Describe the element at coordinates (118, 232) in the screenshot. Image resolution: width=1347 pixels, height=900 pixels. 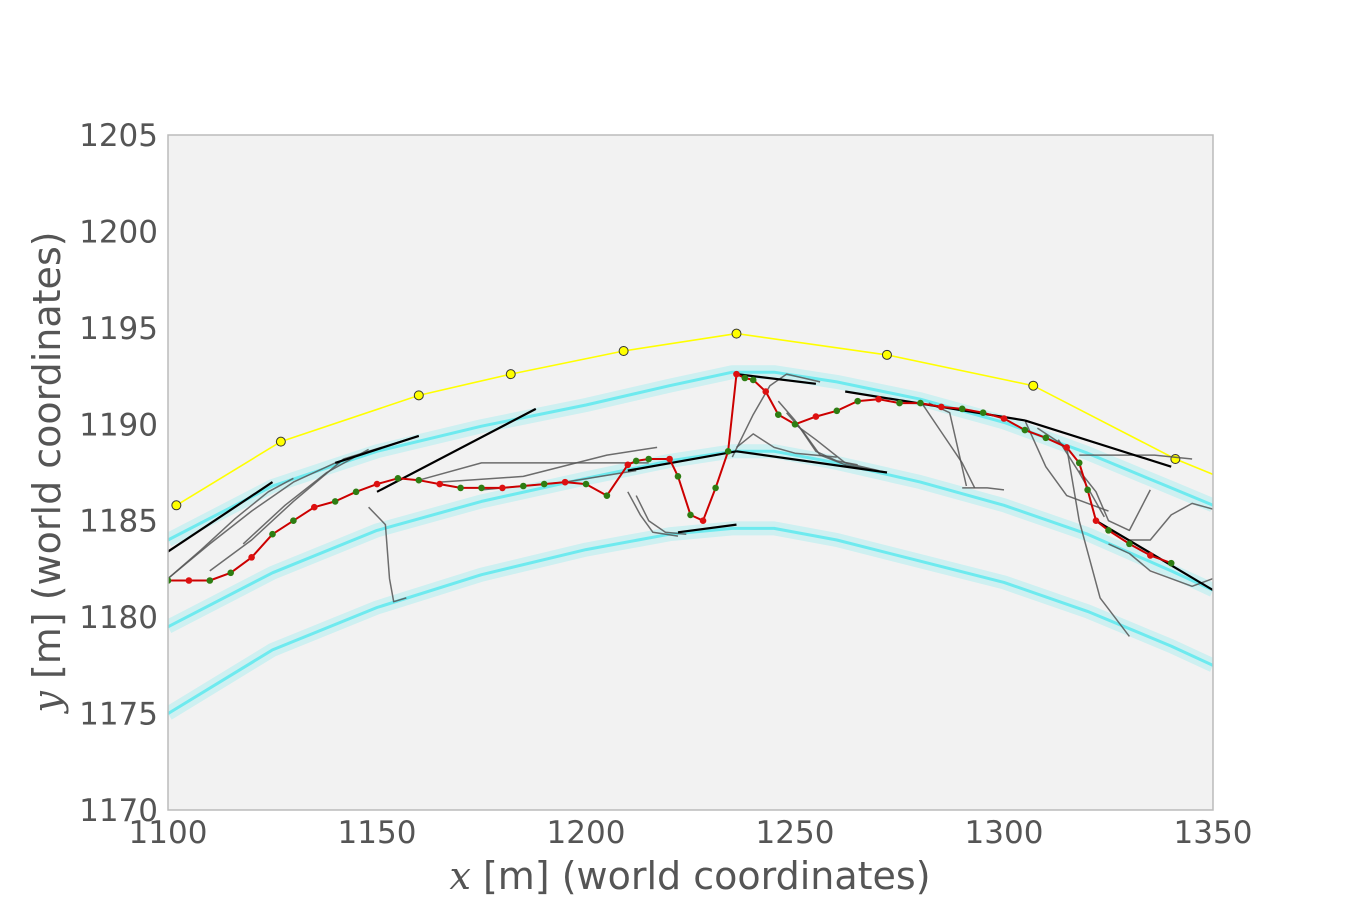
I see `y-tick-label: 1200` at that location.